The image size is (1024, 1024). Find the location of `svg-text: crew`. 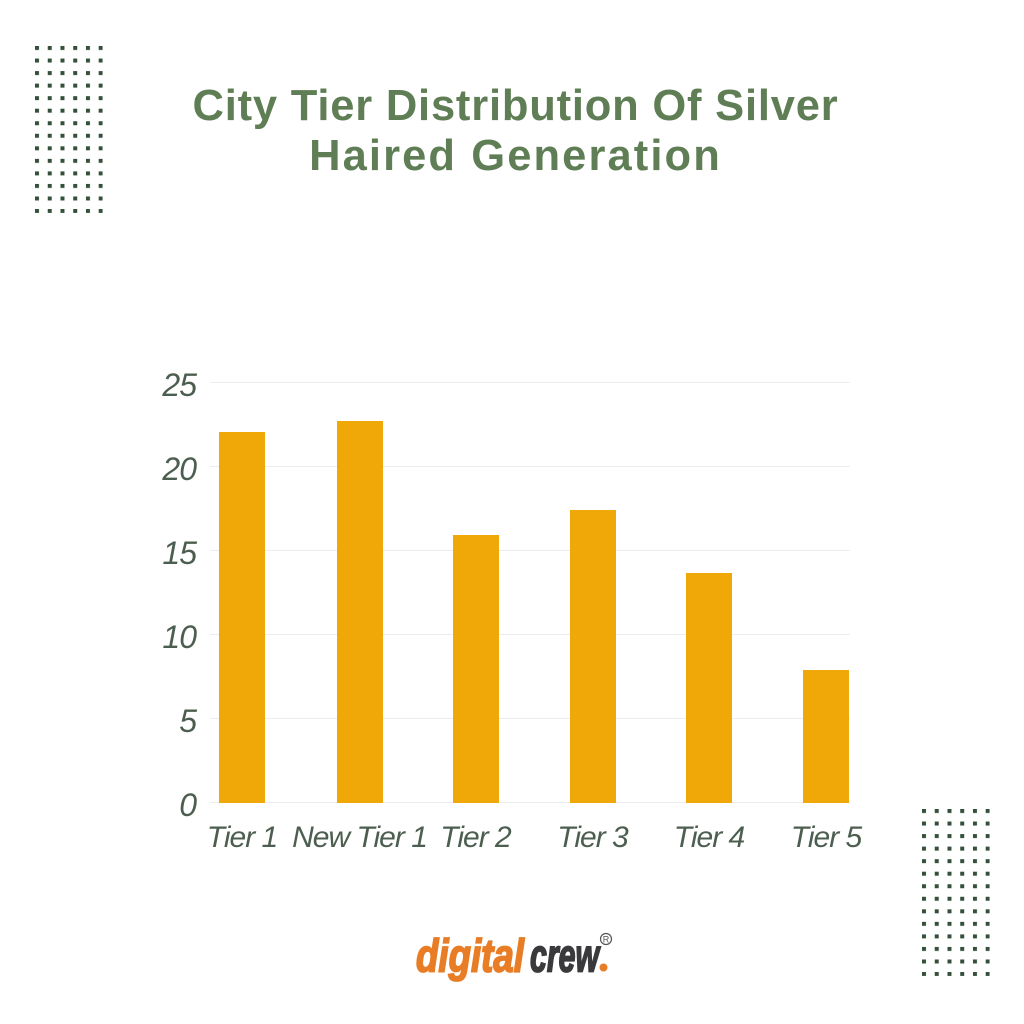

svg-text: crew is located at coordinates (565, 956).